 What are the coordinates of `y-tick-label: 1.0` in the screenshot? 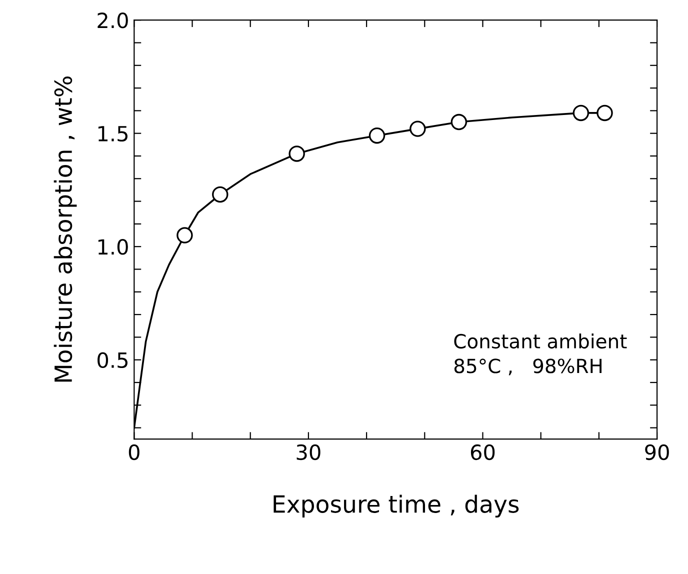 It's located at (113, 247).